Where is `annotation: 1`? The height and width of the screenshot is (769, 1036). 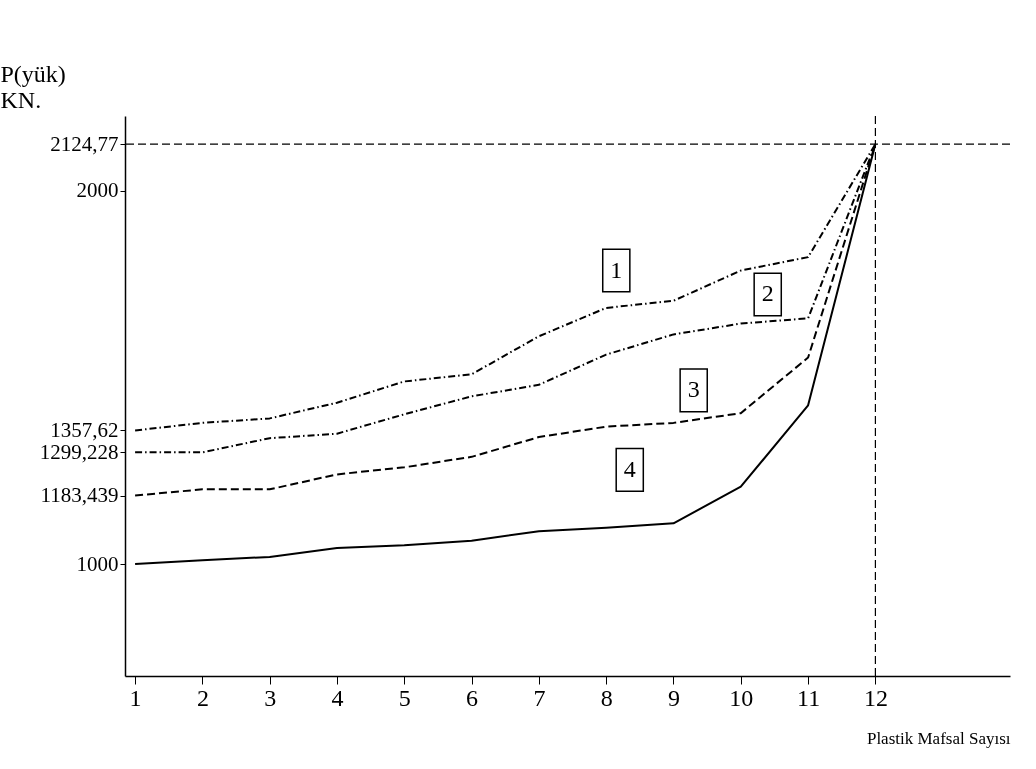
annotation: 1 is located at coordinates (616, 269).